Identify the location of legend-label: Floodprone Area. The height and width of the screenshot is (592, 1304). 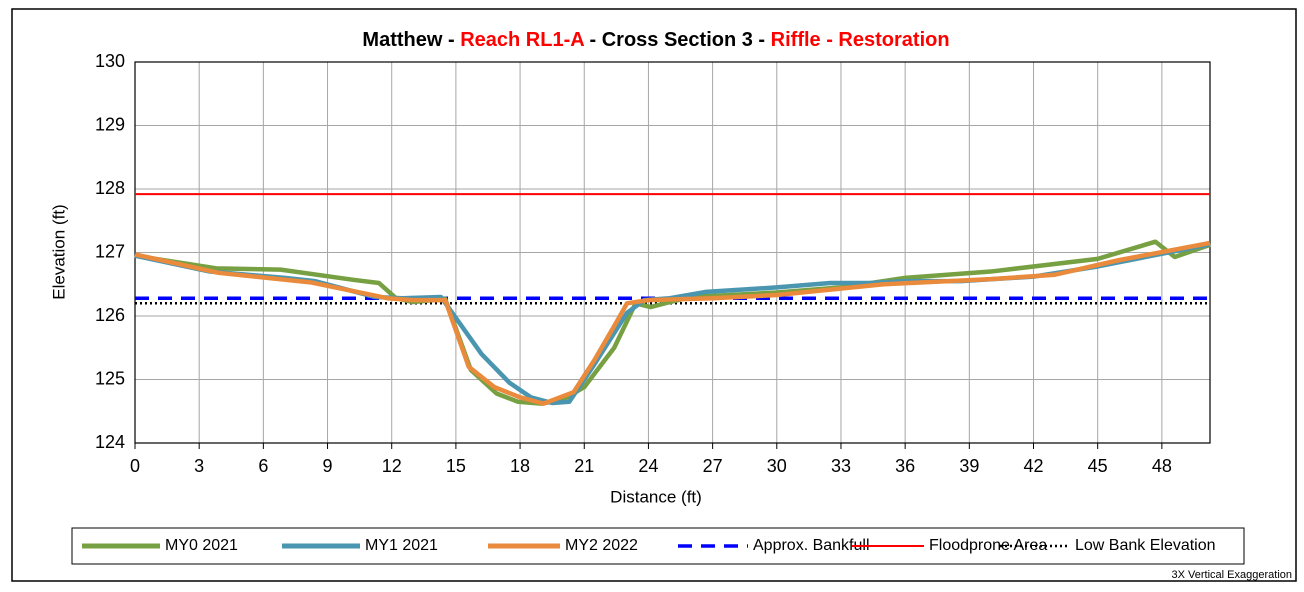
(988, 545).